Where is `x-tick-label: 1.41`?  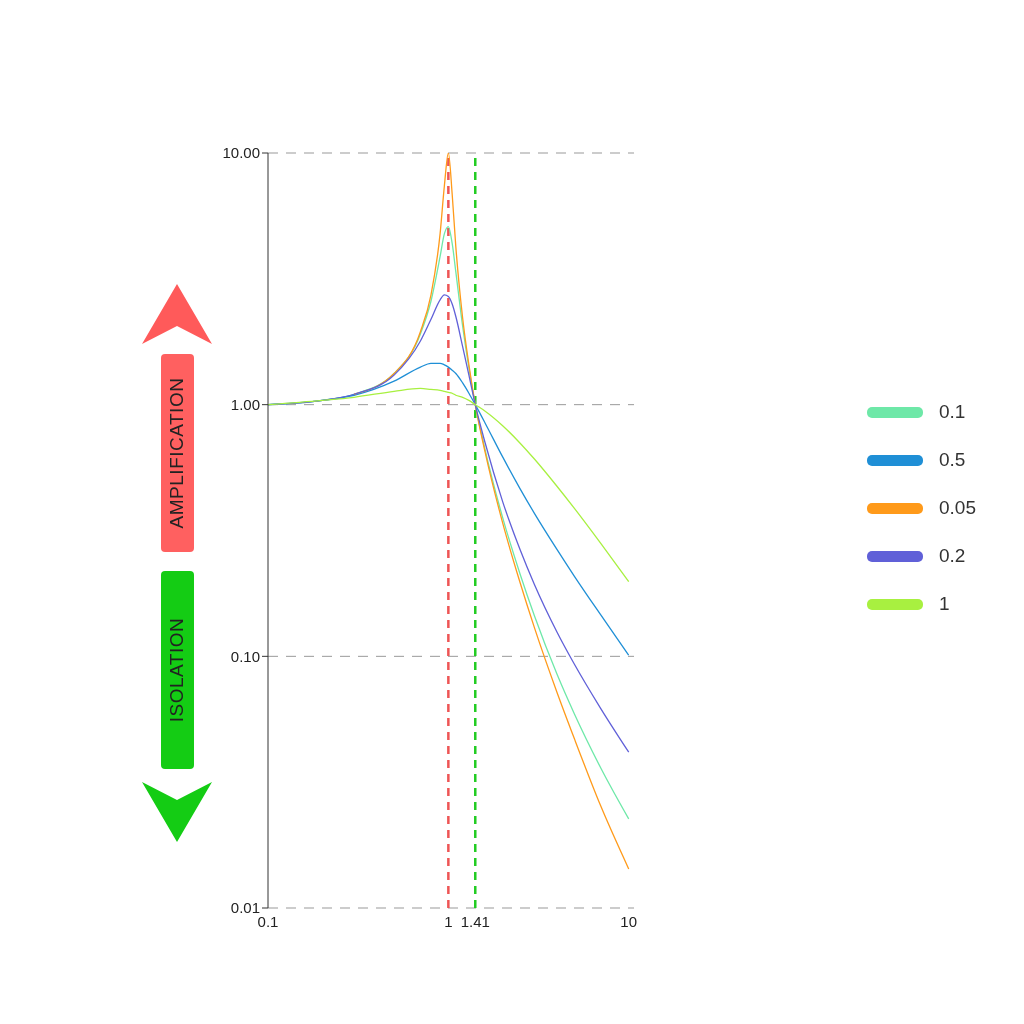 x-tick-label: 1.41 is located at coordinates (475, 921).